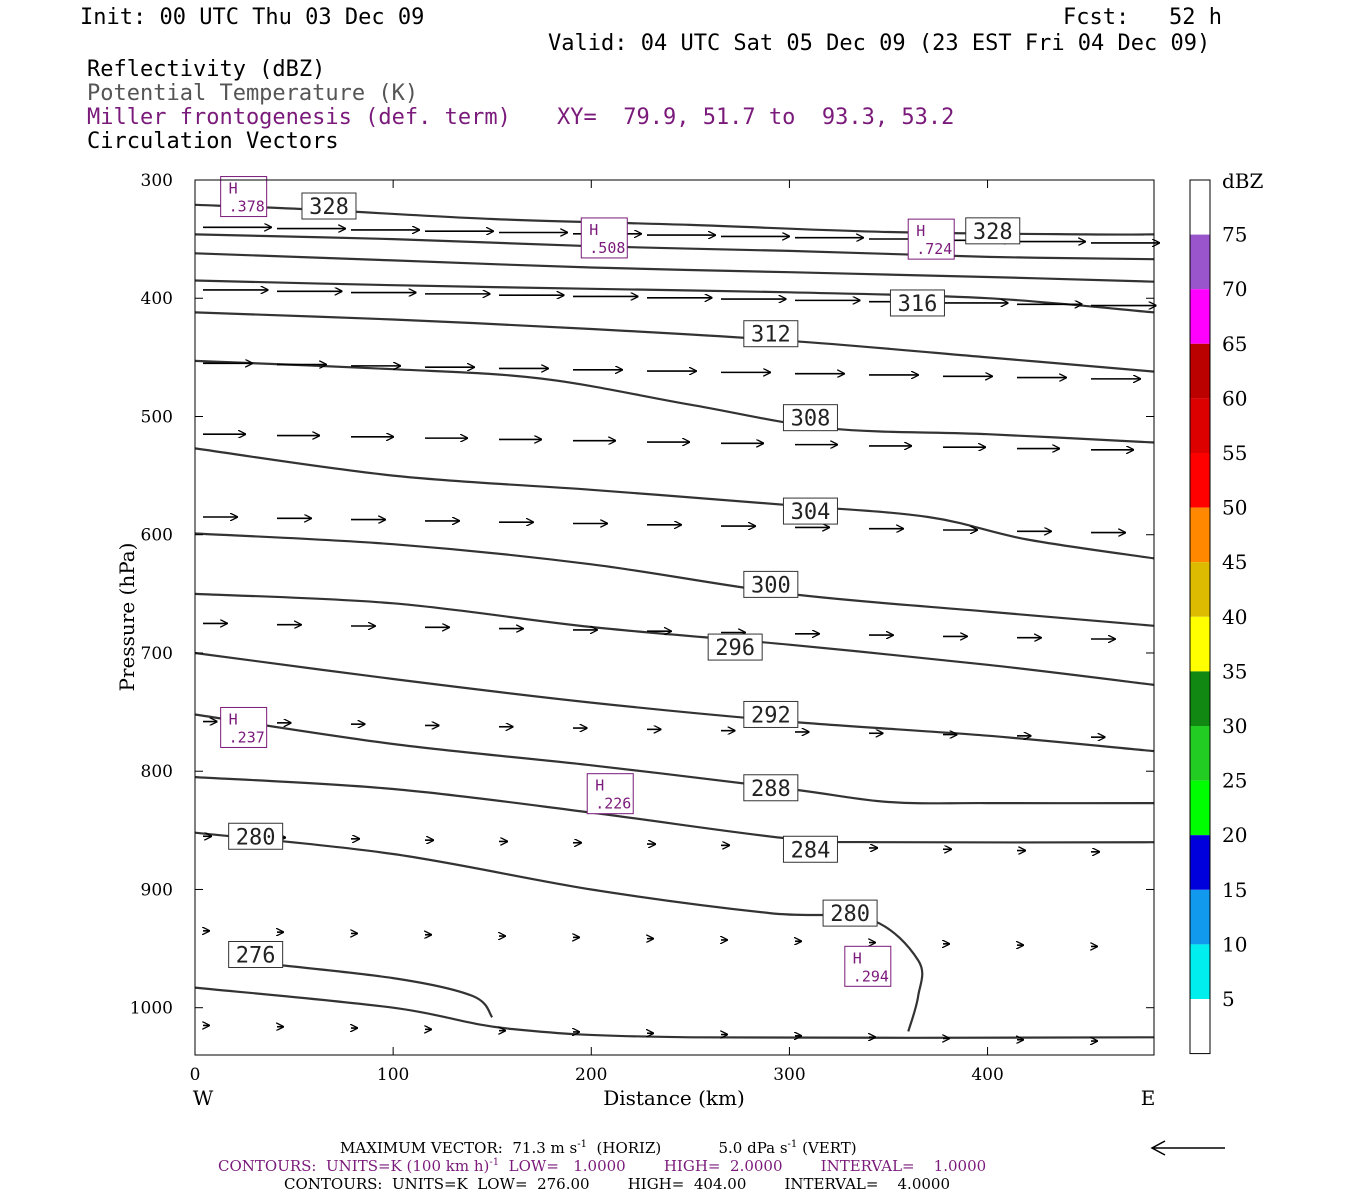 The width and height of the screenshot is (1350, 1200). I want to click on x-tick-label-200: 200, so click(591, 1075).